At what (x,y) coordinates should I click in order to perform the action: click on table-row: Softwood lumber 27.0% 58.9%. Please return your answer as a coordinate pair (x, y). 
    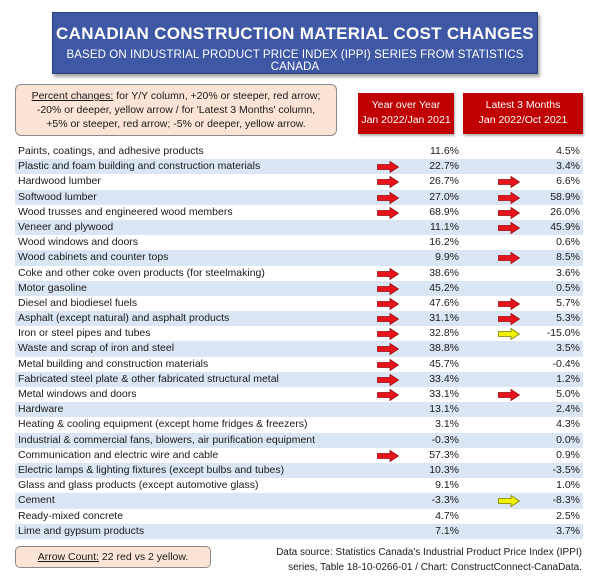
    Looking at the image, I should click on (299, 197).